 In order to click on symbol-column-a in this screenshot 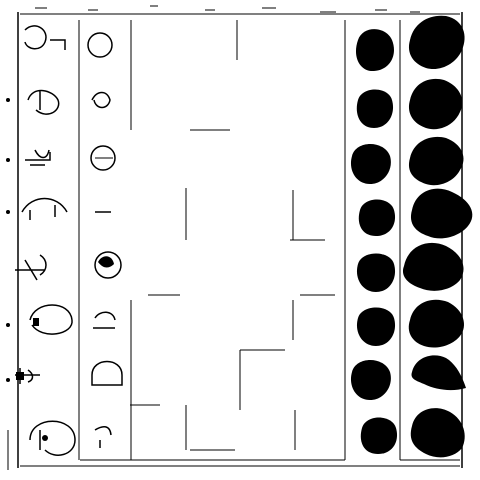, I will do `click(45, 240)`.